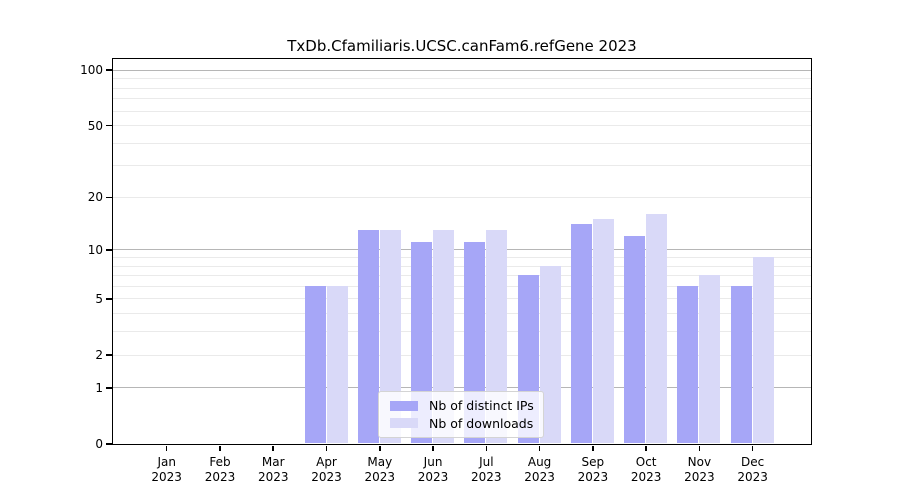 Image resolution: width=900 pixels, height=500 pixels. Describe the element at coordinates (326, 462) in the screenshot. I see `x-tick-month: Apr` at that location.